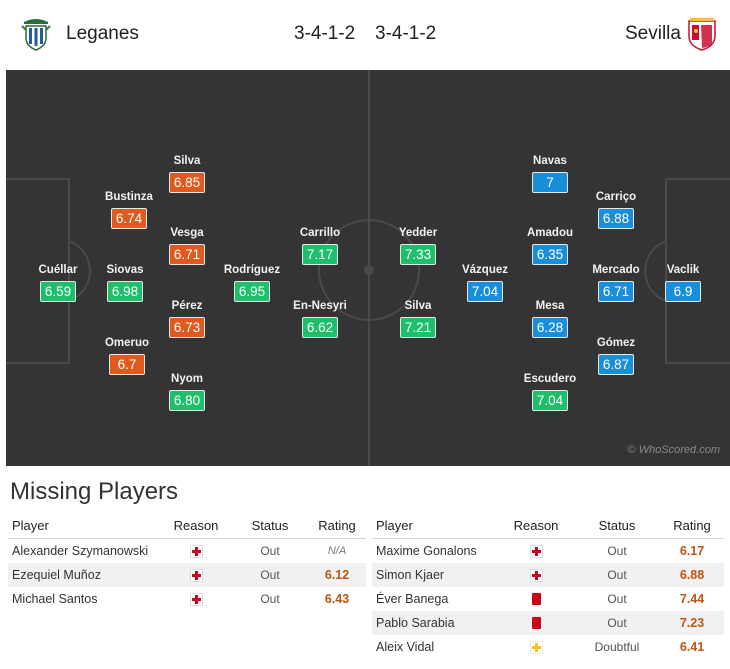 Image resolution: width=730 pixels, height=669 pixels. I want to click on player-rating: 6.87, so click(616, 364).